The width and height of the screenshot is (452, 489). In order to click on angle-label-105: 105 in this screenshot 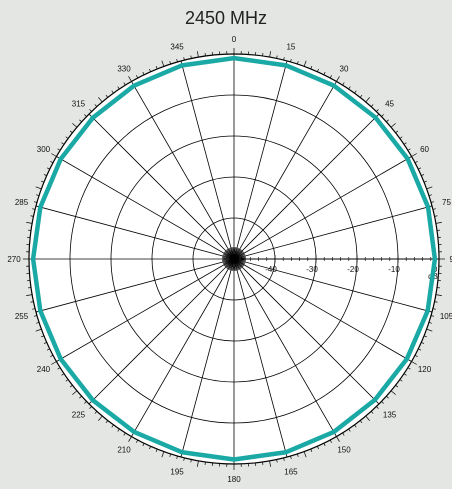, I will do `click(446, 316)`.